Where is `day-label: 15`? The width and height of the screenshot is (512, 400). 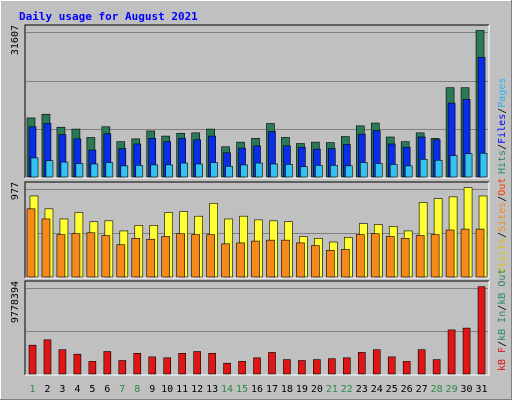 day-label: 15 is located at coordinates (242, 389).